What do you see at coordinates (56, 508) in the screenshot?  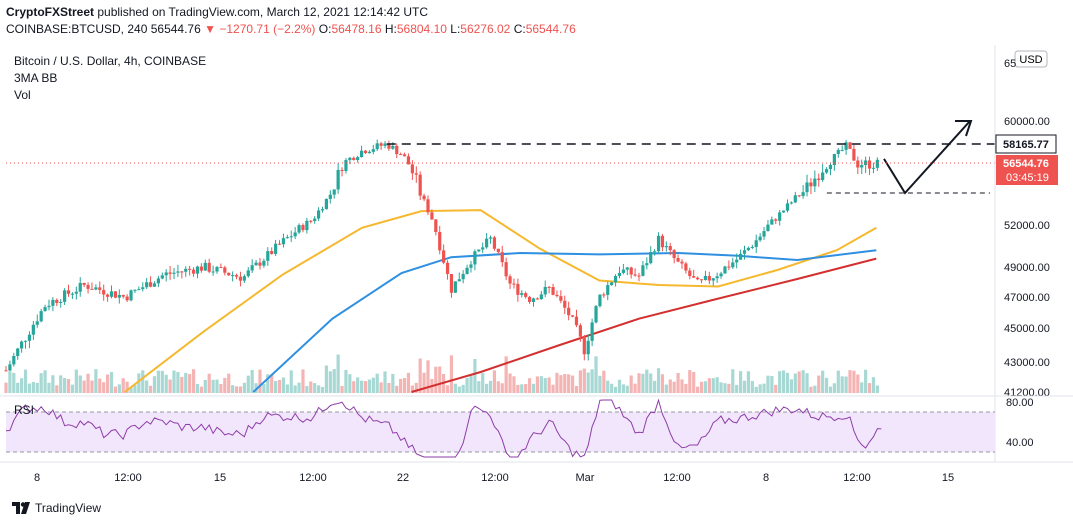 I see `footer-brand: TradingView` at bounding box center [56, 508].